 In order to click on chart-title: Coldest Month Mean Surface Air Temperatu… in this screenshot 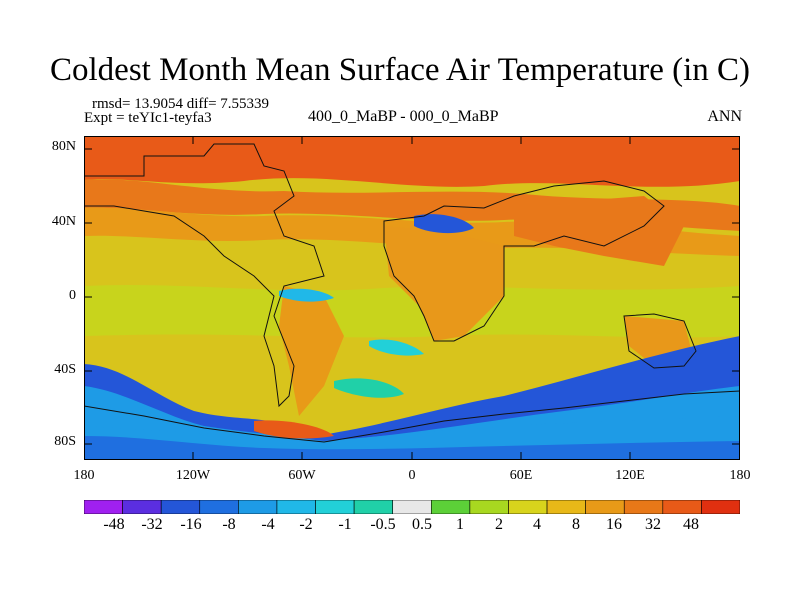, I will do `click(400, 70)`.